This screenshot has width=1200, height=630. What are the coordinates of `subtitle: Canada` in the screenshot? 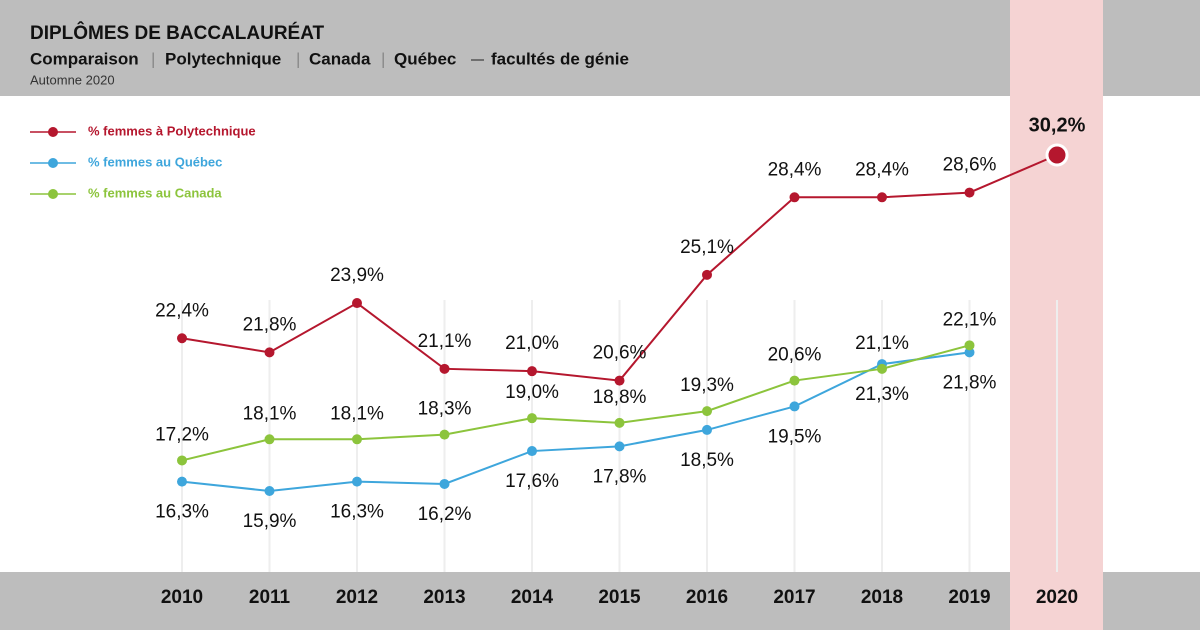 It's located at (340, 58).